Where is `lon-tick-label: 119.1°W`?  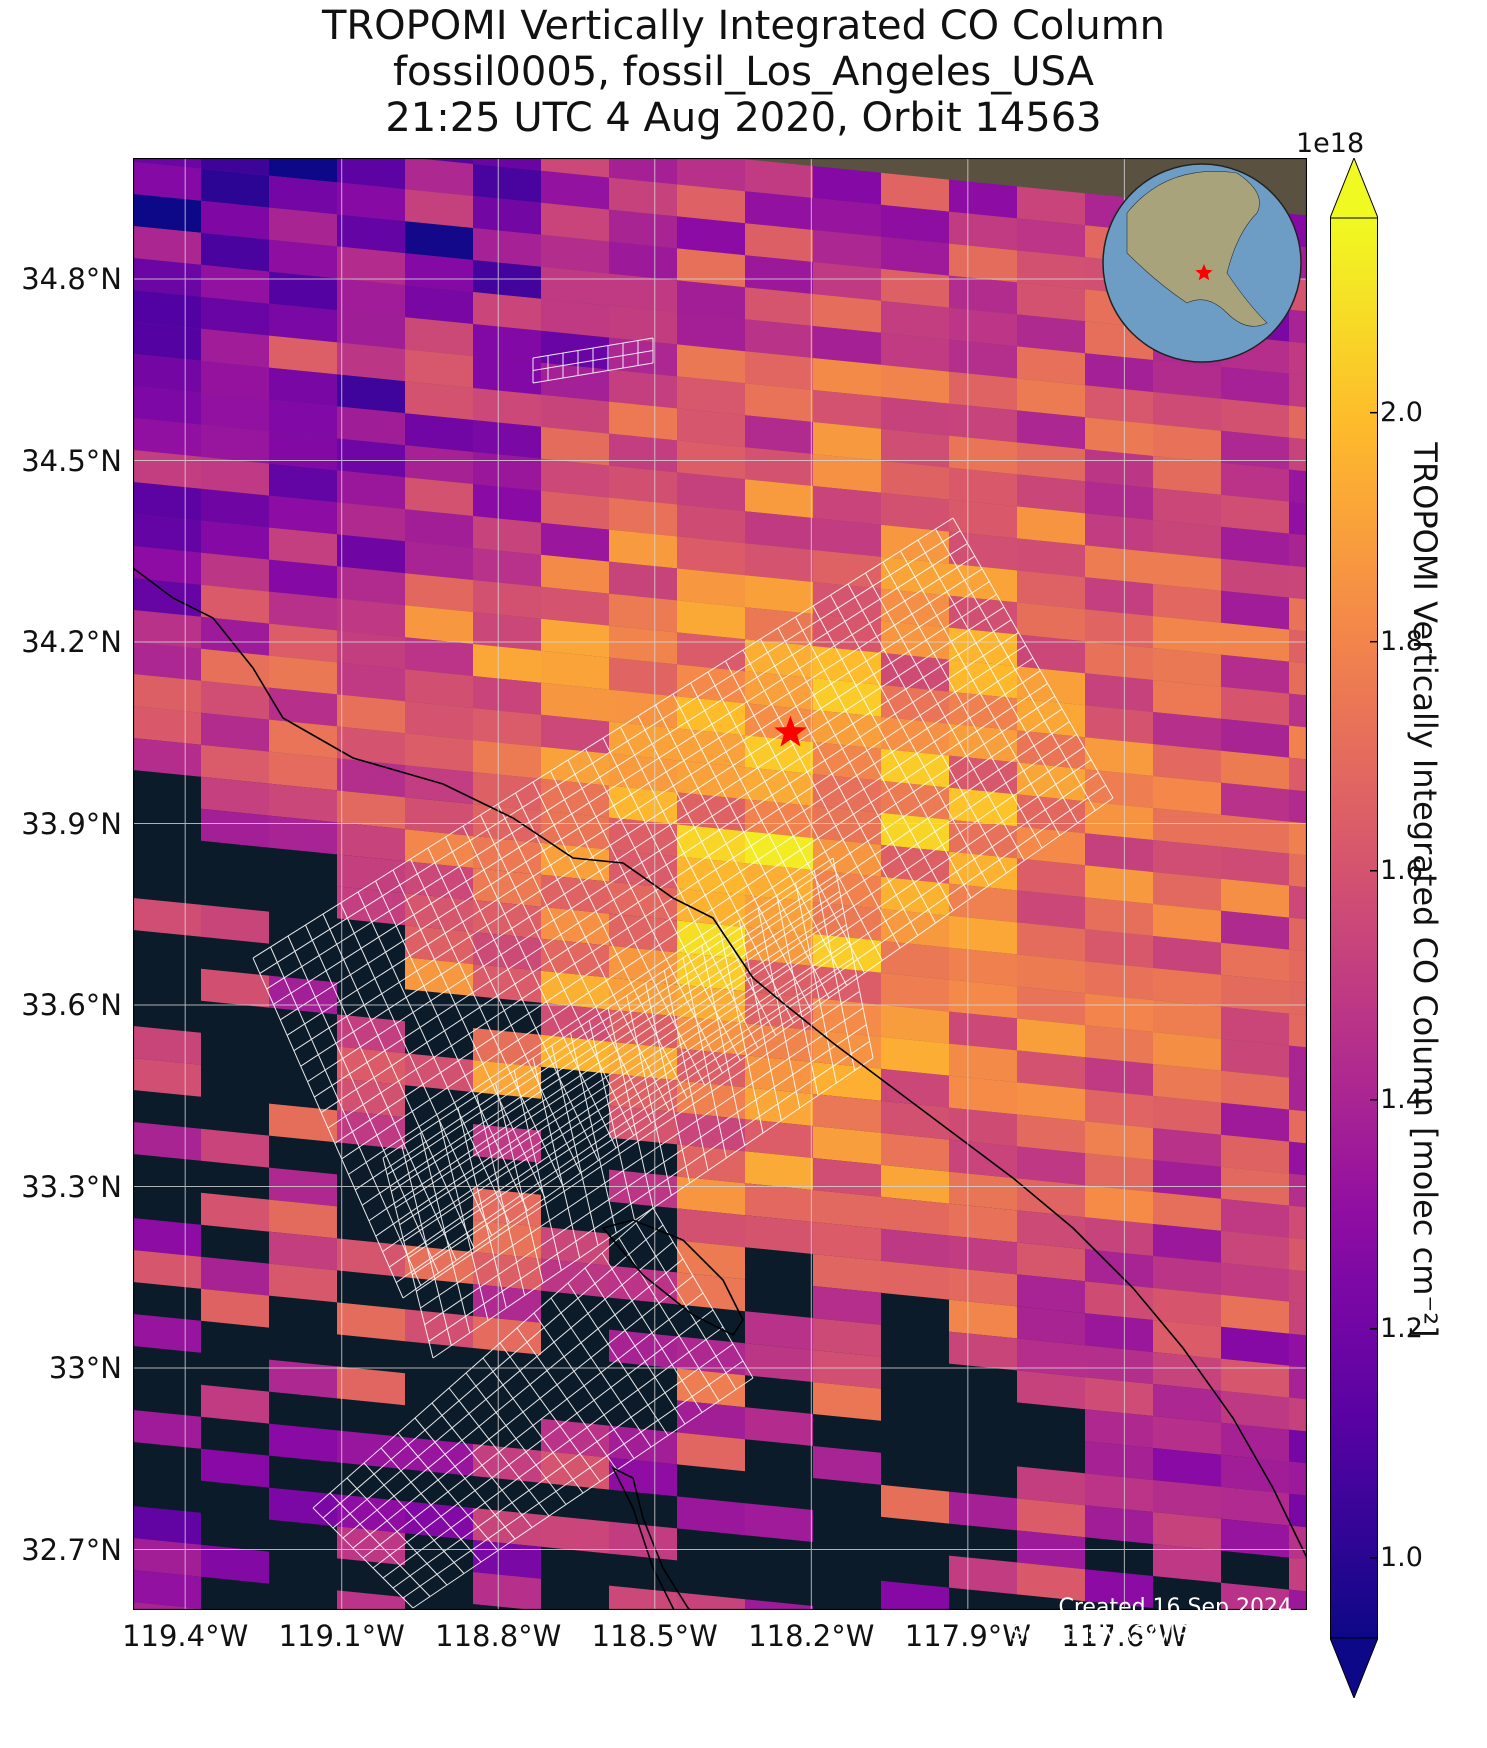
lon-tick-label: 119.1°W is located at coordinates (341, 1636).